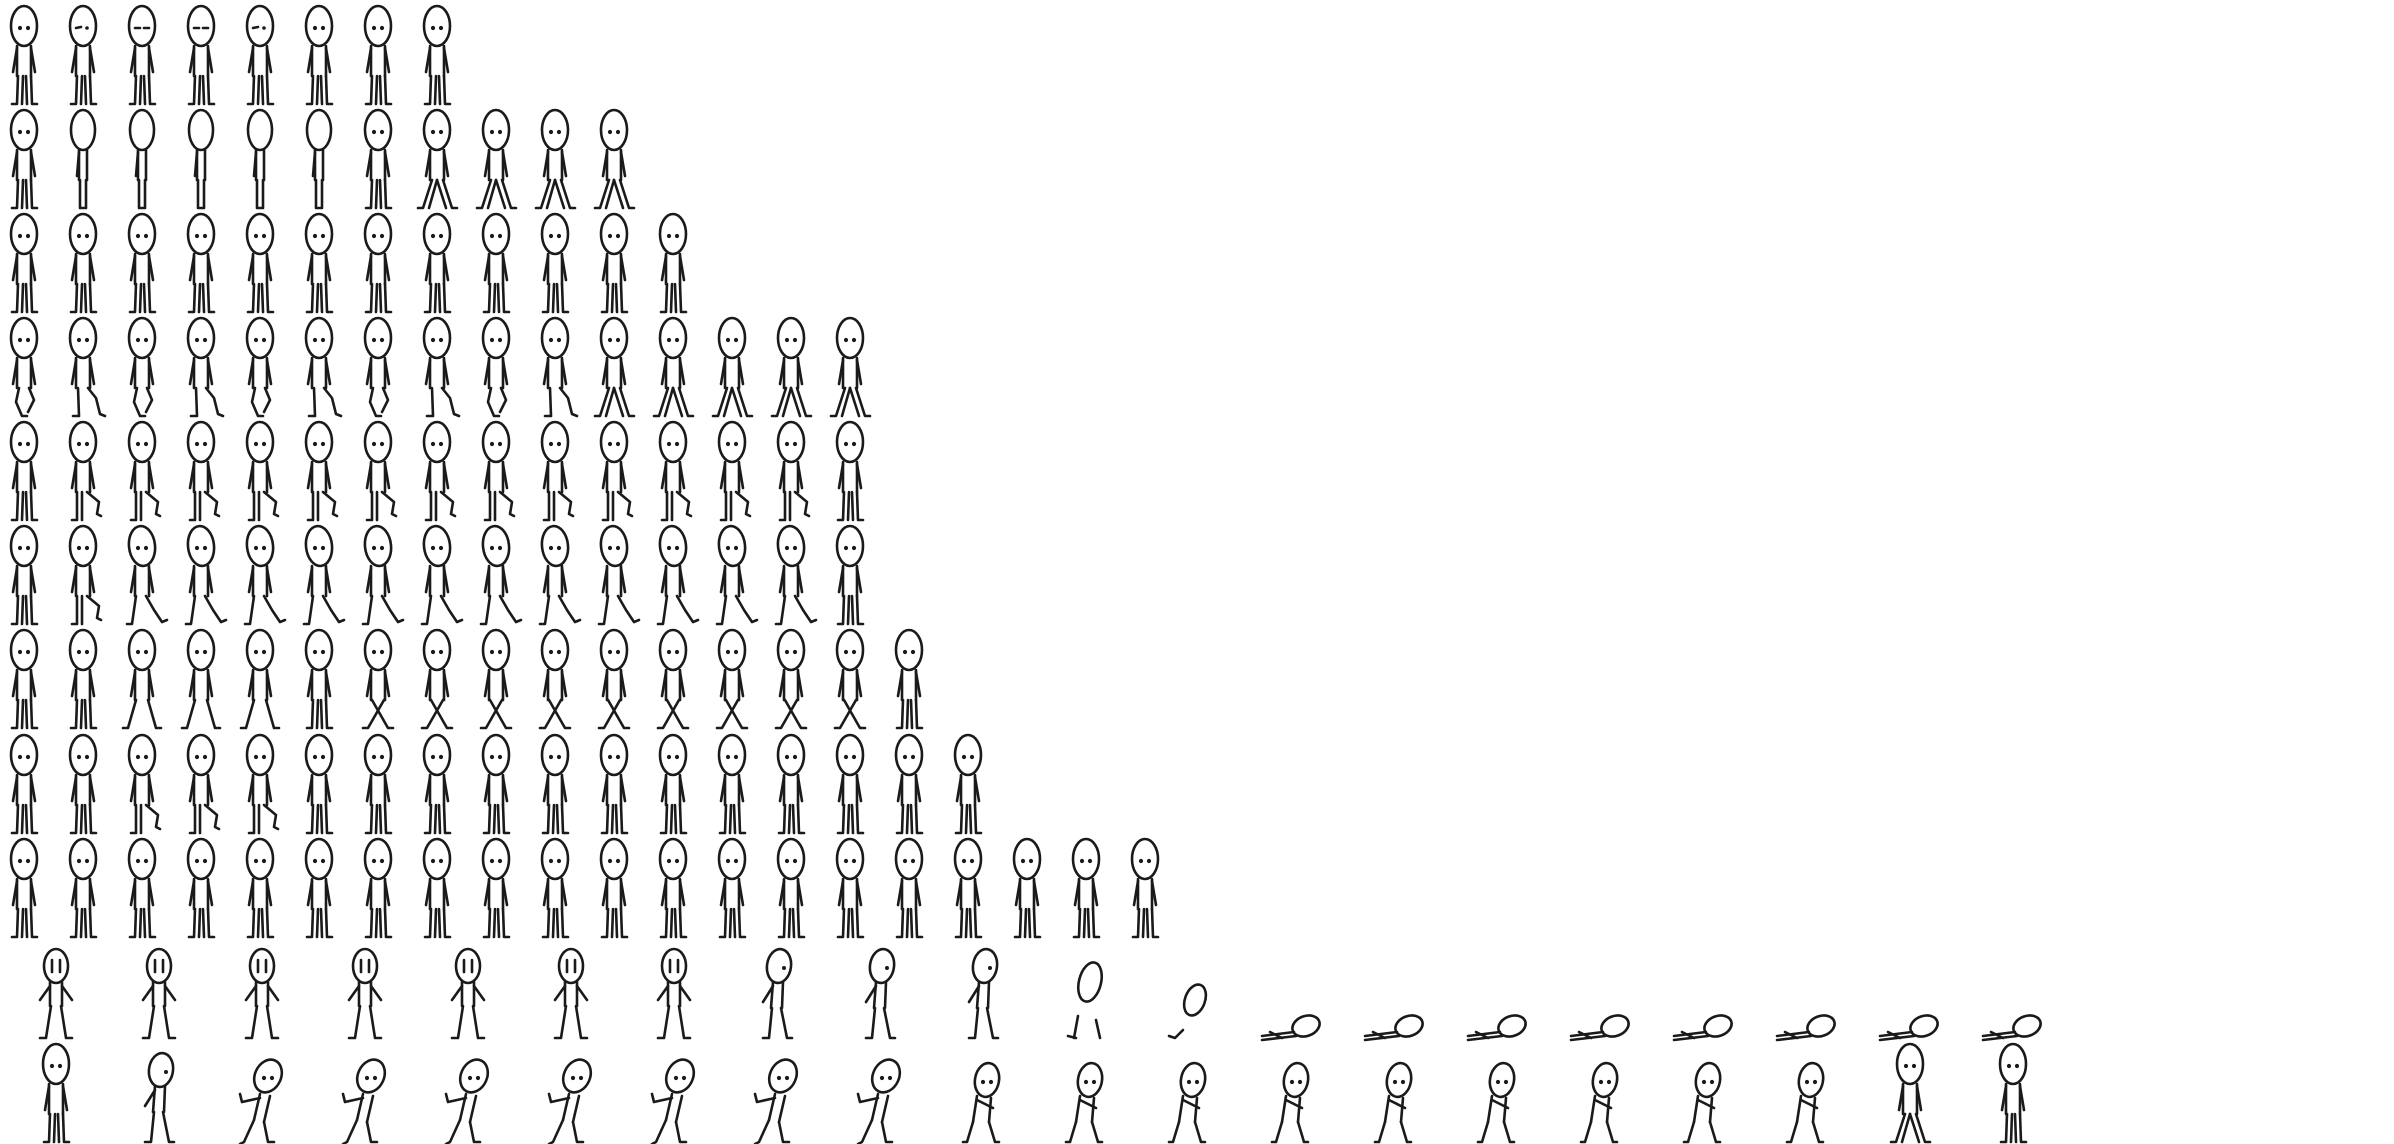 The width and height of the screenshot is (2394, 1144). What do you see at coordinates (466, 679) in the screenshot?
I see `sprite-row-cross-step` at bounding box center [466, 679].